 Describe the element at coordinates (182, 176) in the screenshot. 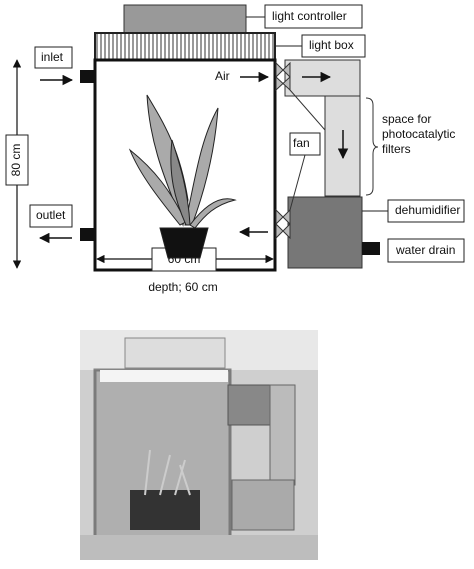

I see `plant` at that location.